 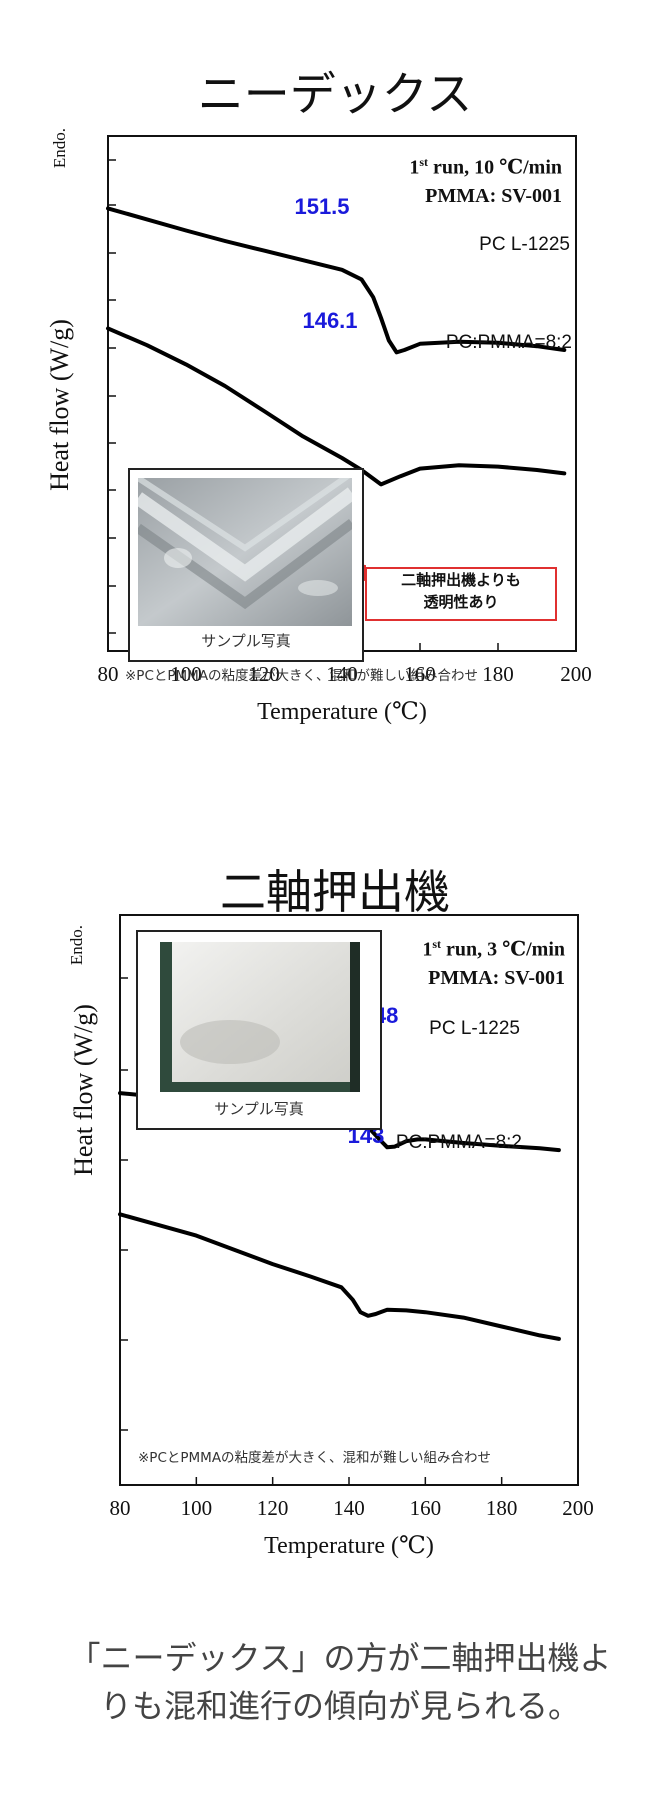 I want to click on photo-caption-2: サンプル写真, so click(x=259, y=1109).